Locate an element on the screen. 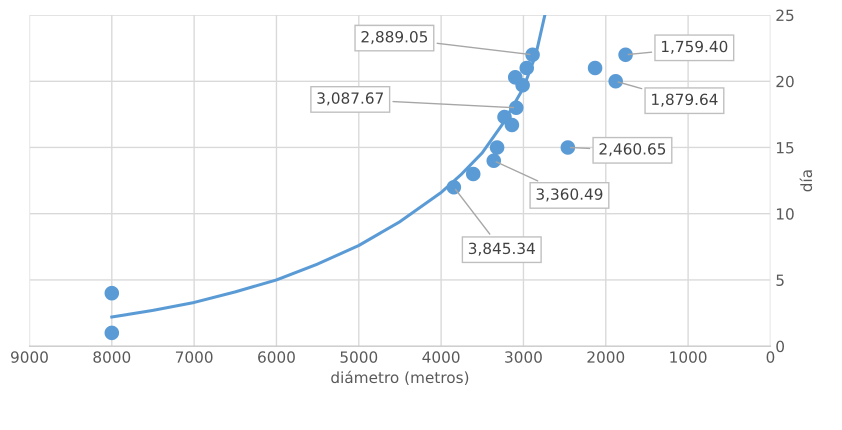 The width and height of the screenshot is (842, 430). x-tick-label: 8000 is located at coordinates (111, 357).